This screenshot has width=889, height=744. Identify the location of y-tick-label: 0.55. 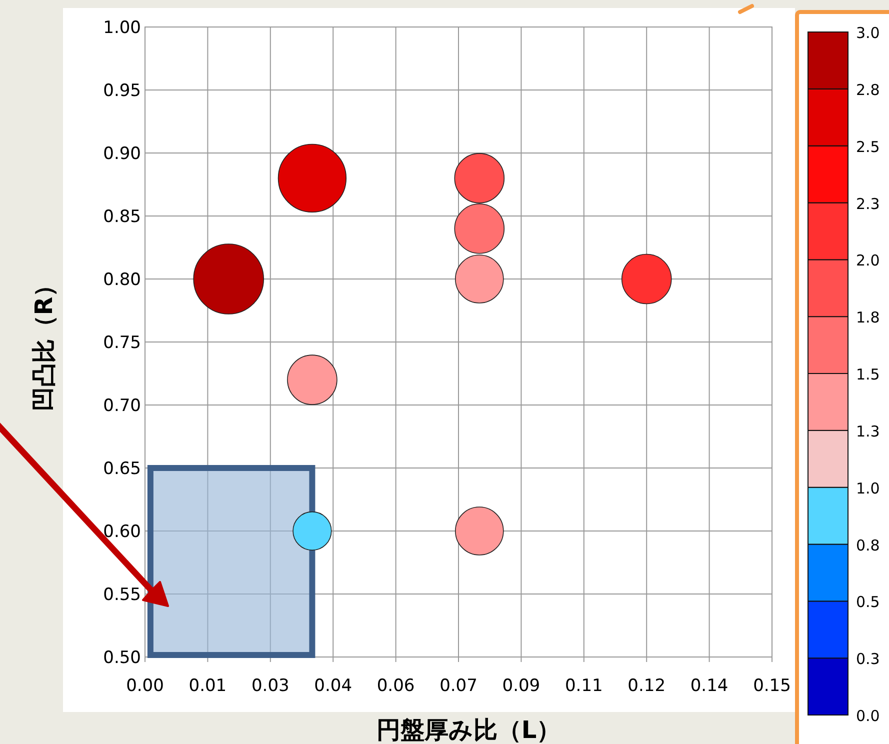
(122, 595).